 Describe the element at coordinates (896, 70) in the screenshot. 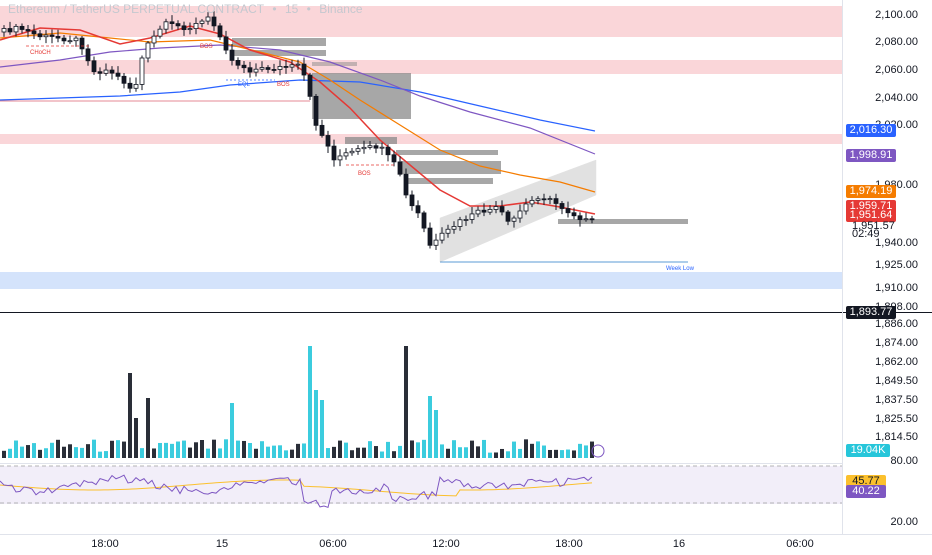

I see `price-axis-label: 2,060.00` at that location.